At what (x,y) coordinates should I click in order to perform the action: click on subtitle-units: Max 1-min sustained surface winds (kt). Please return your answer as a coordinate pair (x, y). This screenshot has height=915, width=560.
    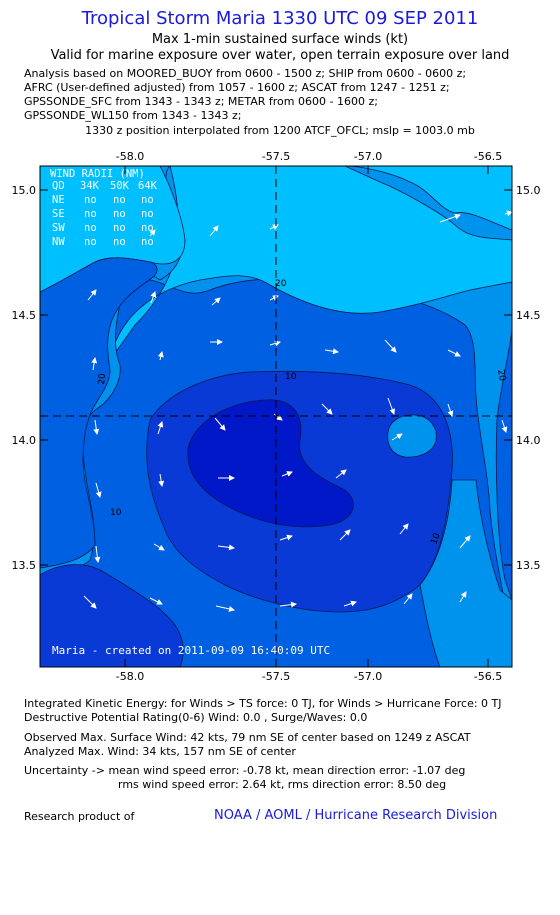
    Looking at the image, I should click on (280, 39).